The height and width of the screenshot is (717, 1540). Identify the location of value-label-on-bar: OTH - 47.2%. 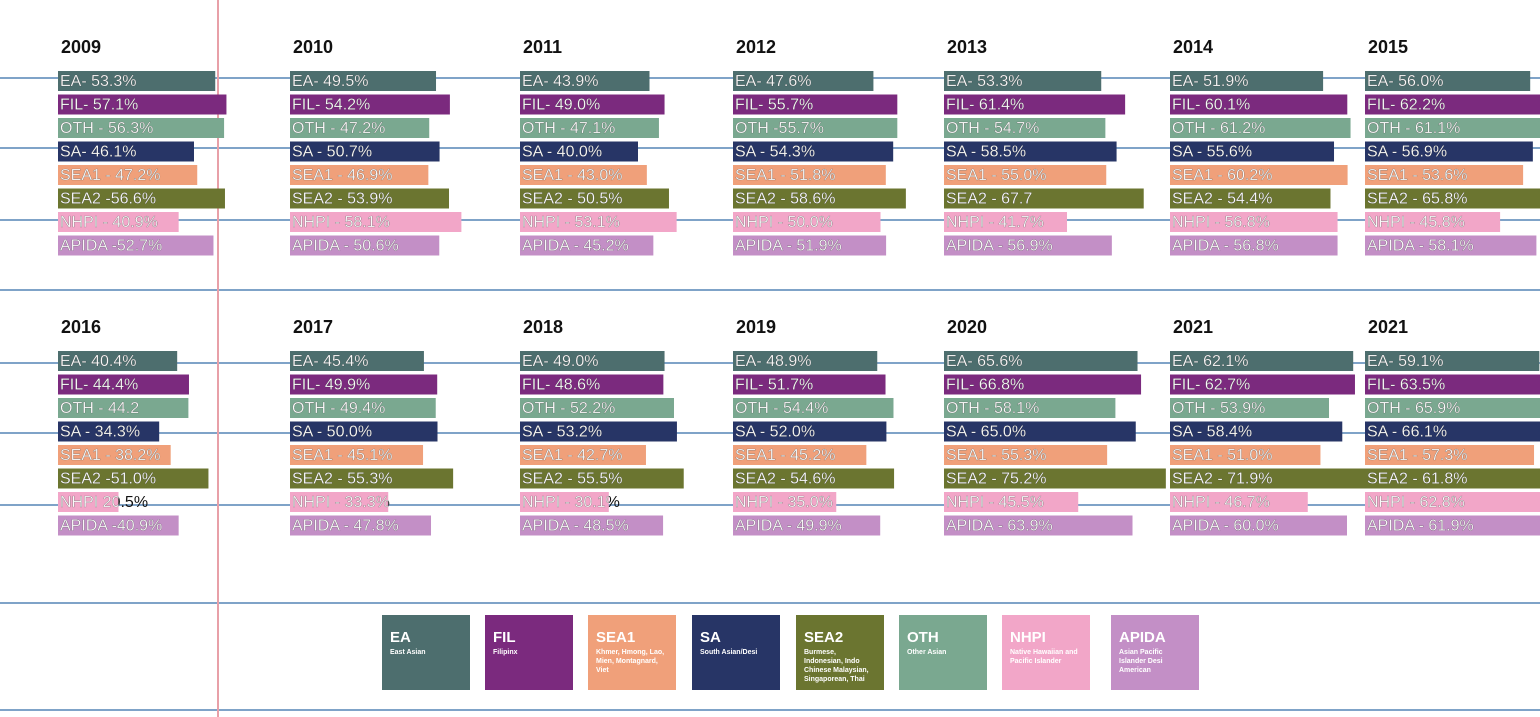
(338, 128).